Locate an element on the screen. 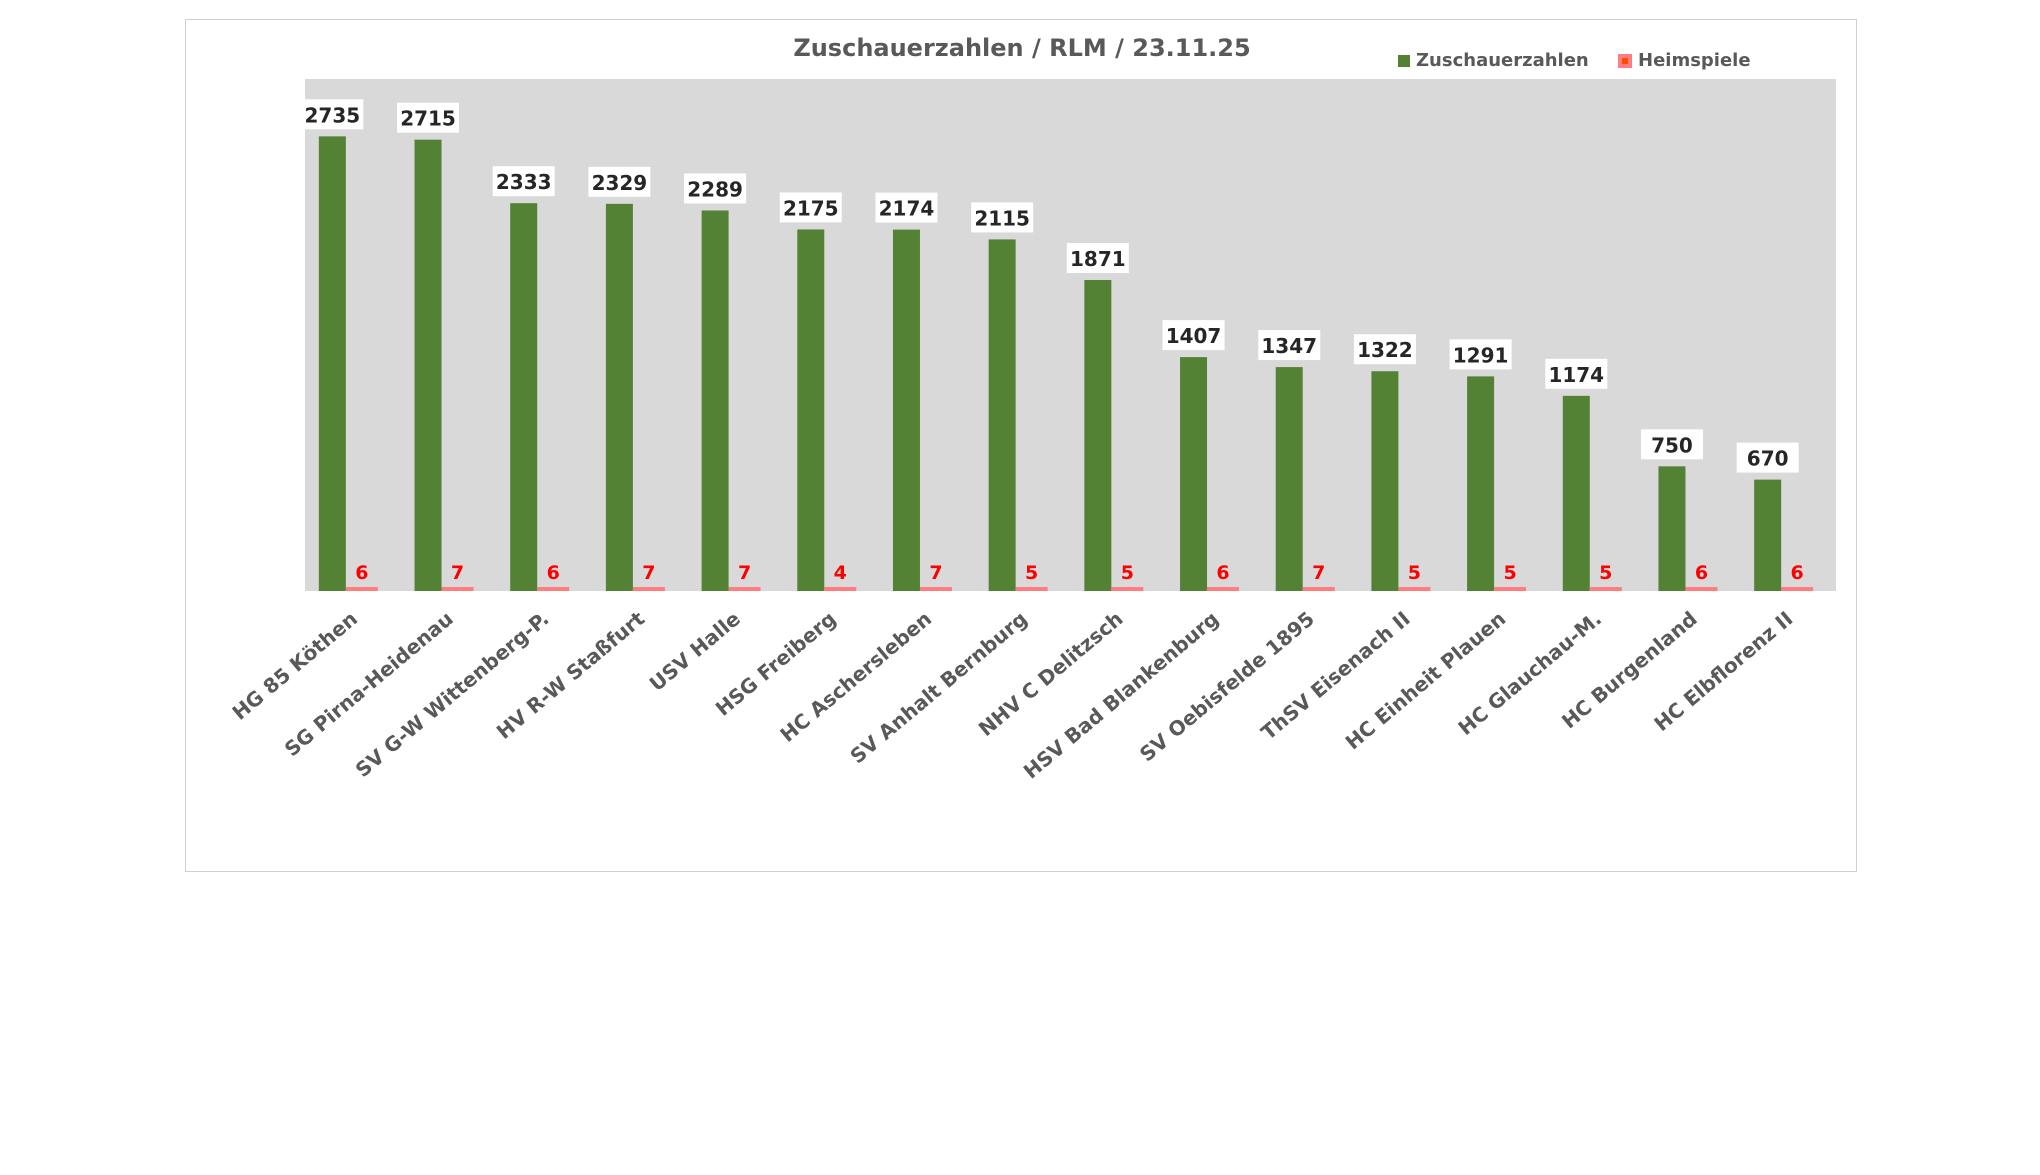 Image resolution: width=2040 pixels, height=1175 pixels. data-label-heimspiele-thsv-eisenach-ii: 5 is located at coordinates (1414, 573).